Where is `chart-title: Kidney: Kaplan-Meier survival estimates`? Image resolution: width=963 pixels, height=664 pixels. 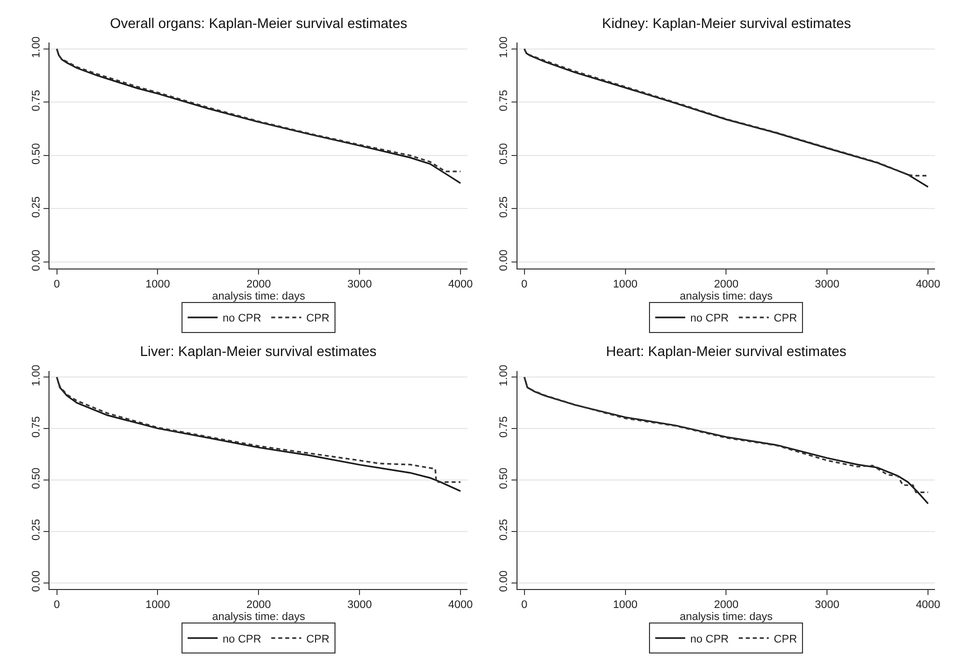 chart-title: Kidney: Kaplan-Meier survival estimates is located at coordinates (726, 23).